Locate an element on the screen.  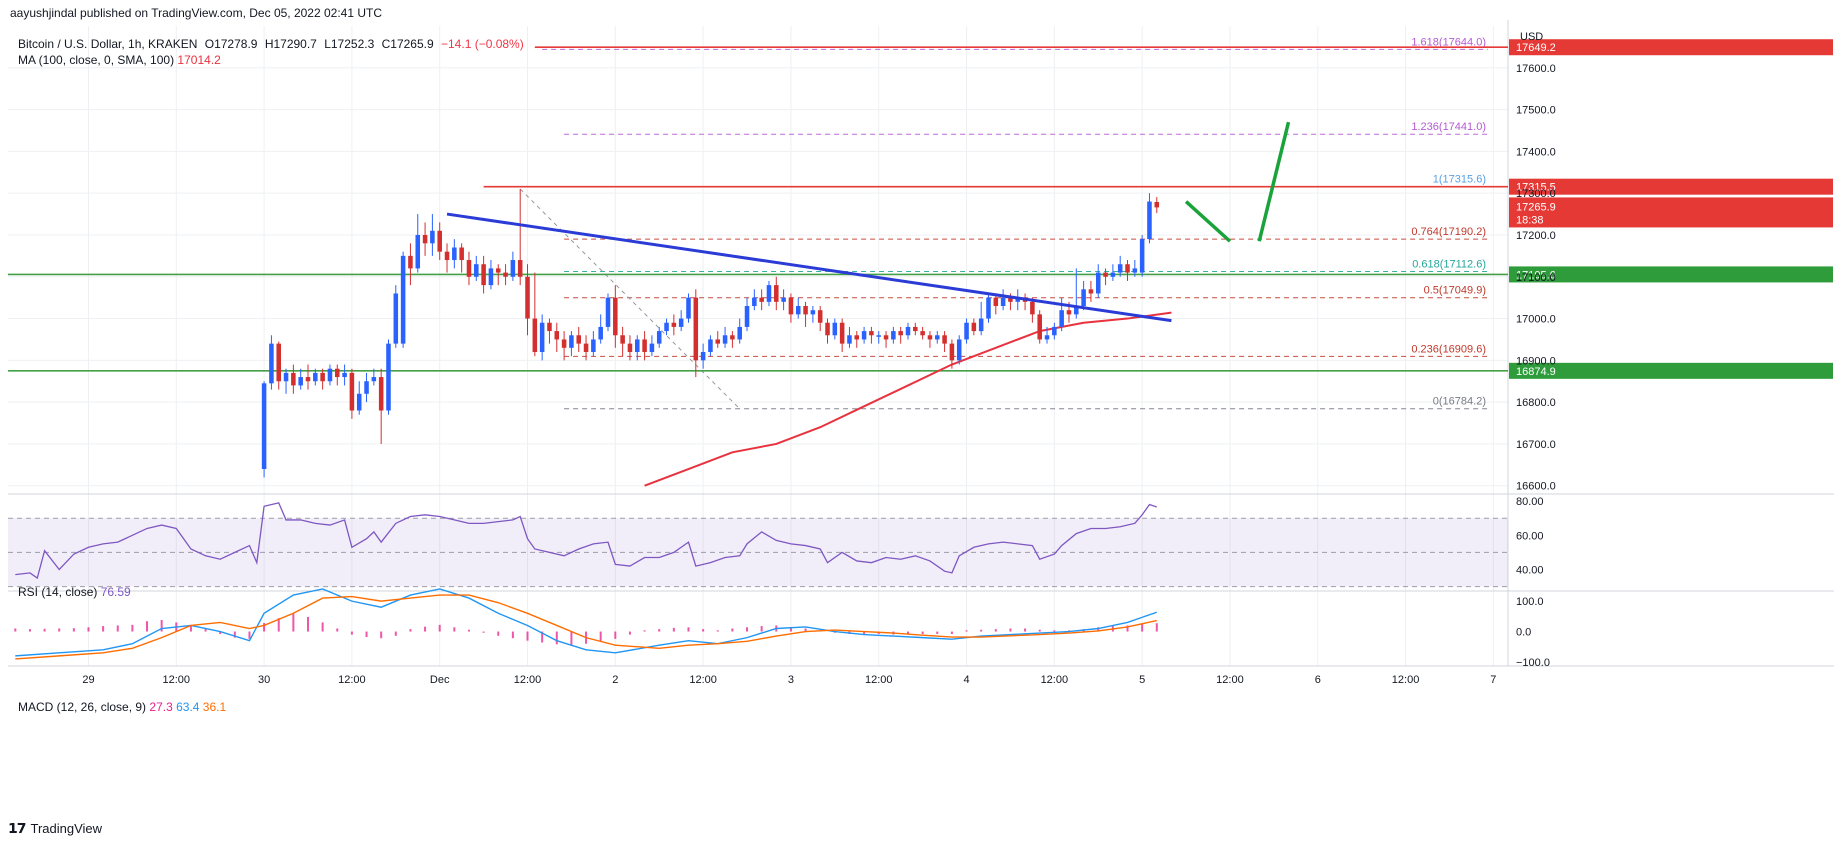
time-tick-label: 5 is located at coordinates (1142, 680).